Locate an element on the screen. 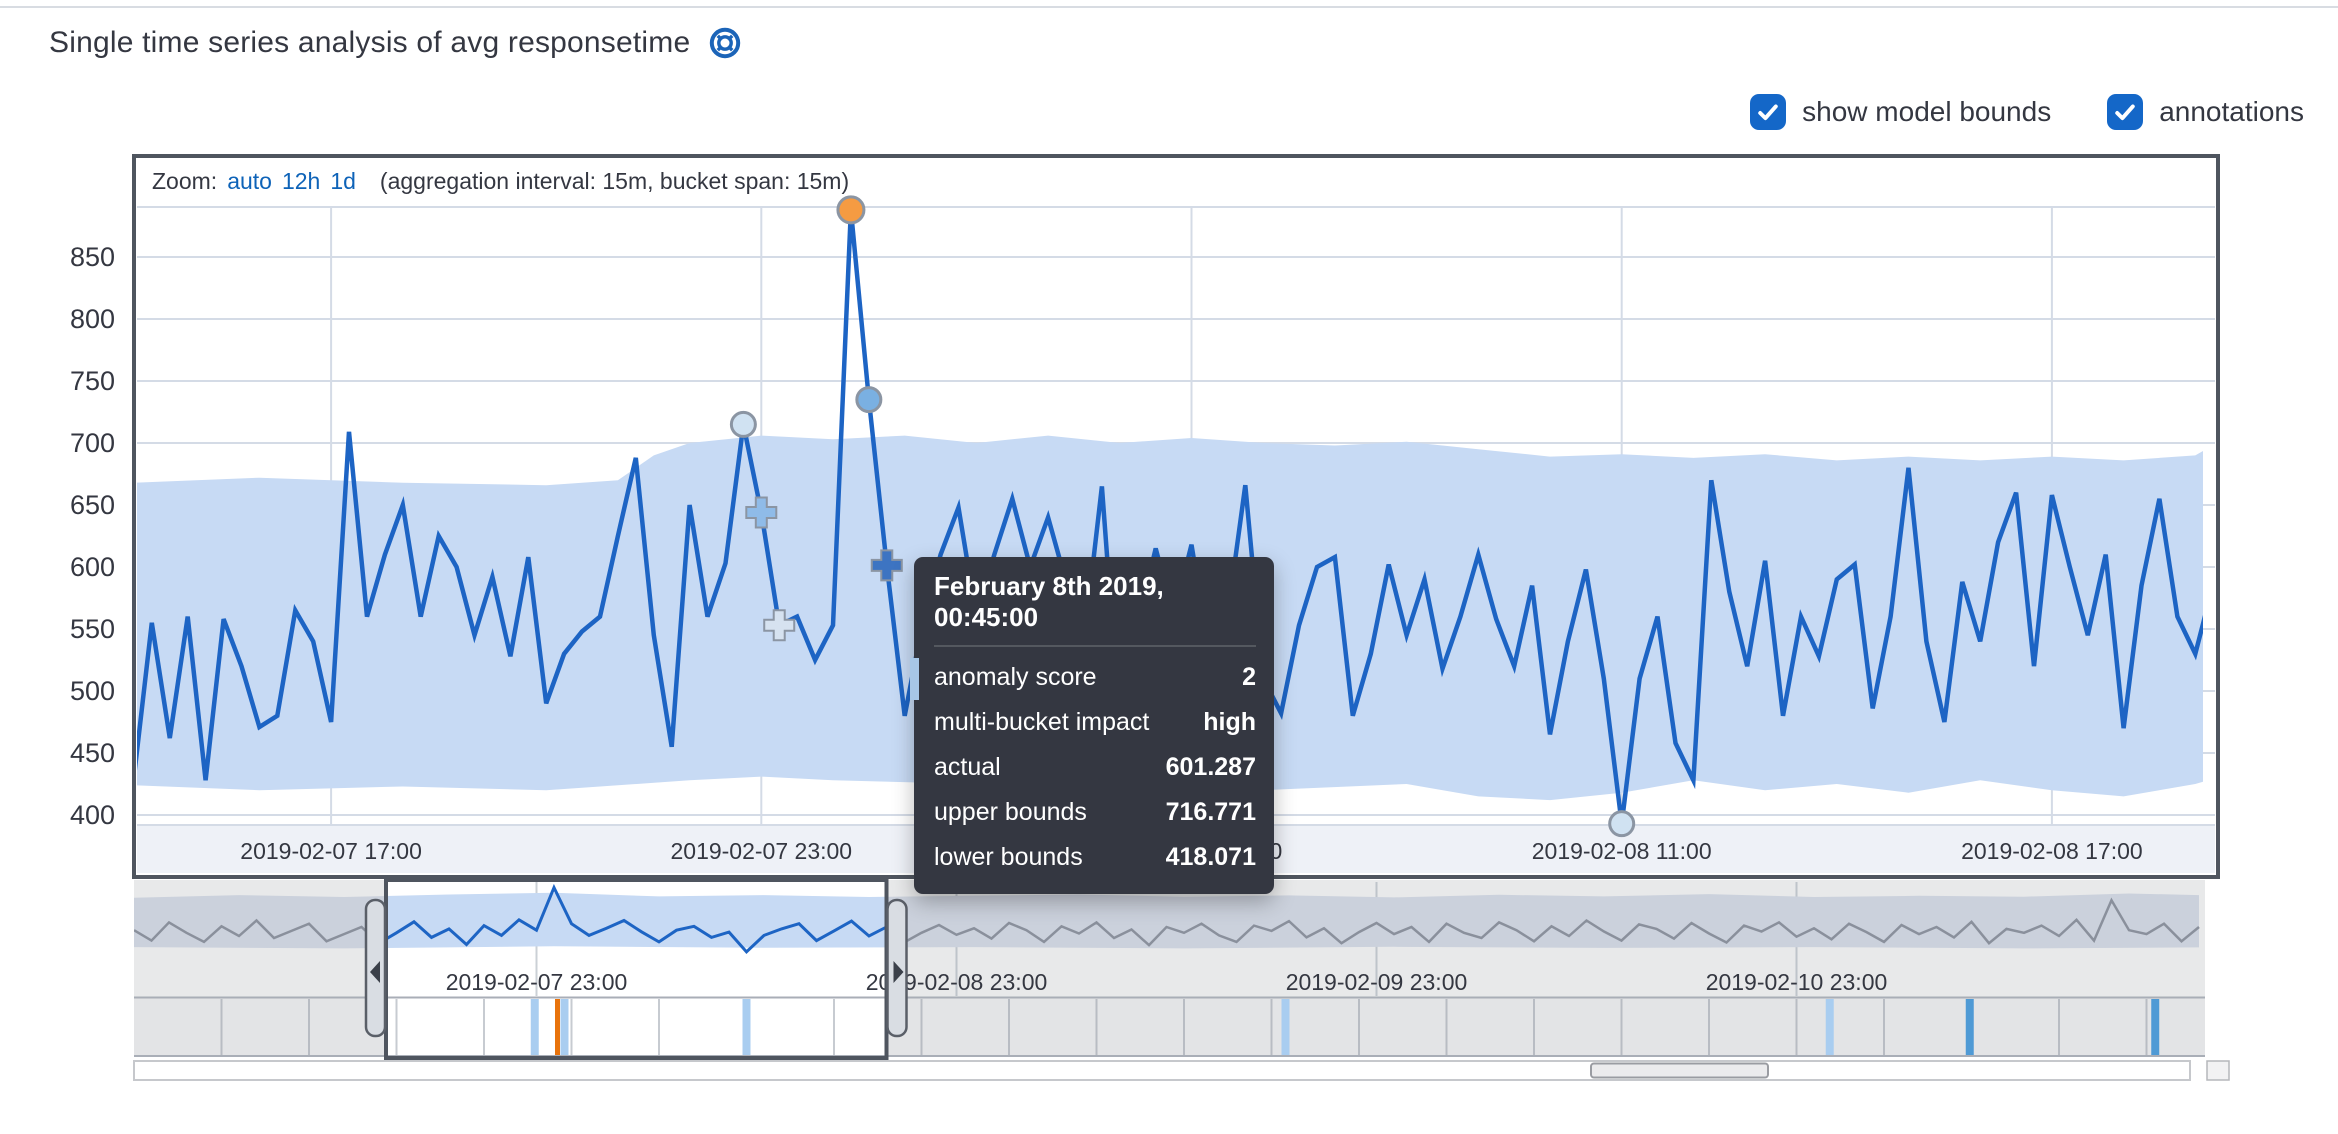 This screenshot has height=1134, width=2338. y-axis-tick-label: 700 is located at coordinates (92, 443).